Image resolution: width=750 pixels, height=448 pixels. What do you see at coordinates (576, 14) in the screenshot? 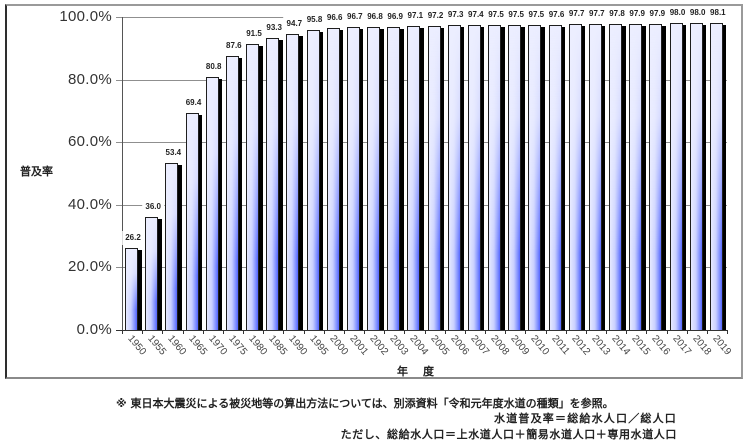
I see `data-label: 97.7` at bounding box center [576, 14].